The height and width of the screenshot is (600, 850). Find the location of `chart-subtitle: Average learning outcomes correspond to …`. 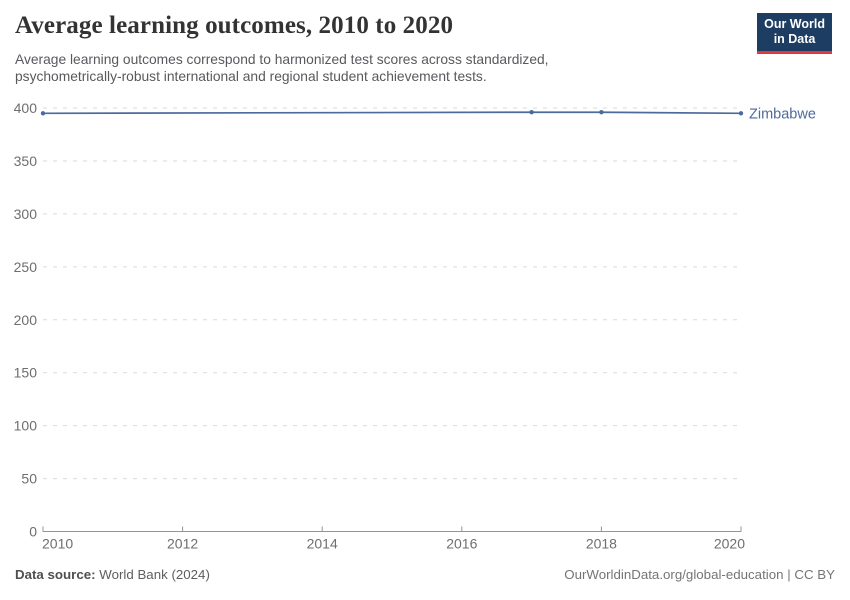

chart-subtitle: Average learning outcomes correspond to … is located at coordinates (282, 68).